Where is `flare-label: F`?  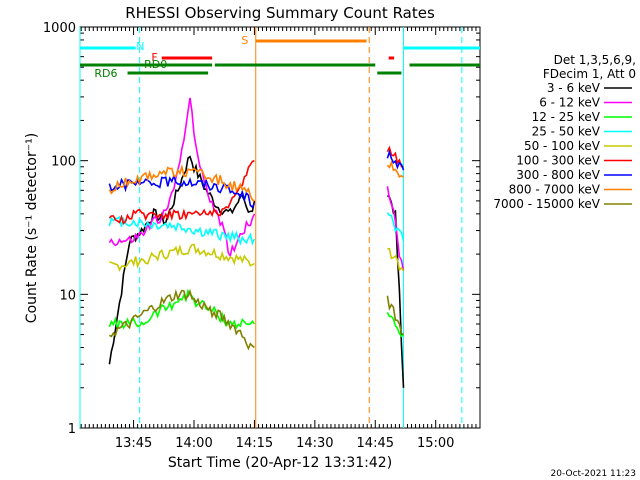
flare-label: F is located at coordinates (154, 57).